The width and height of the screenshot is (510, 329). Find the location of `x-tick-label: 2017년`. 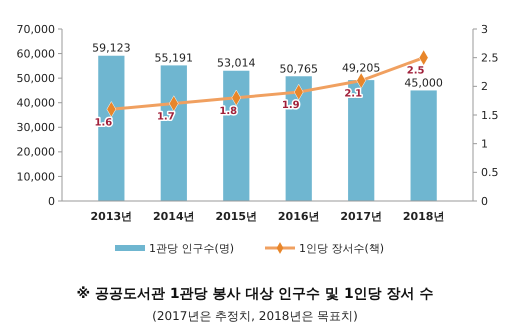

x-tick-label: 2017년 is located at coordinates (361, 216).